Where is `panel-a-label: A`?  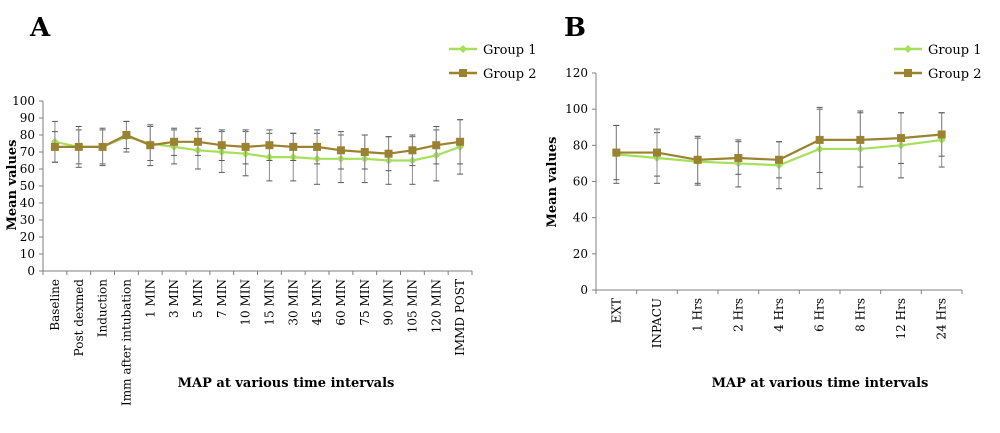
panel-a-label: A is located at coordinates (40, 28).